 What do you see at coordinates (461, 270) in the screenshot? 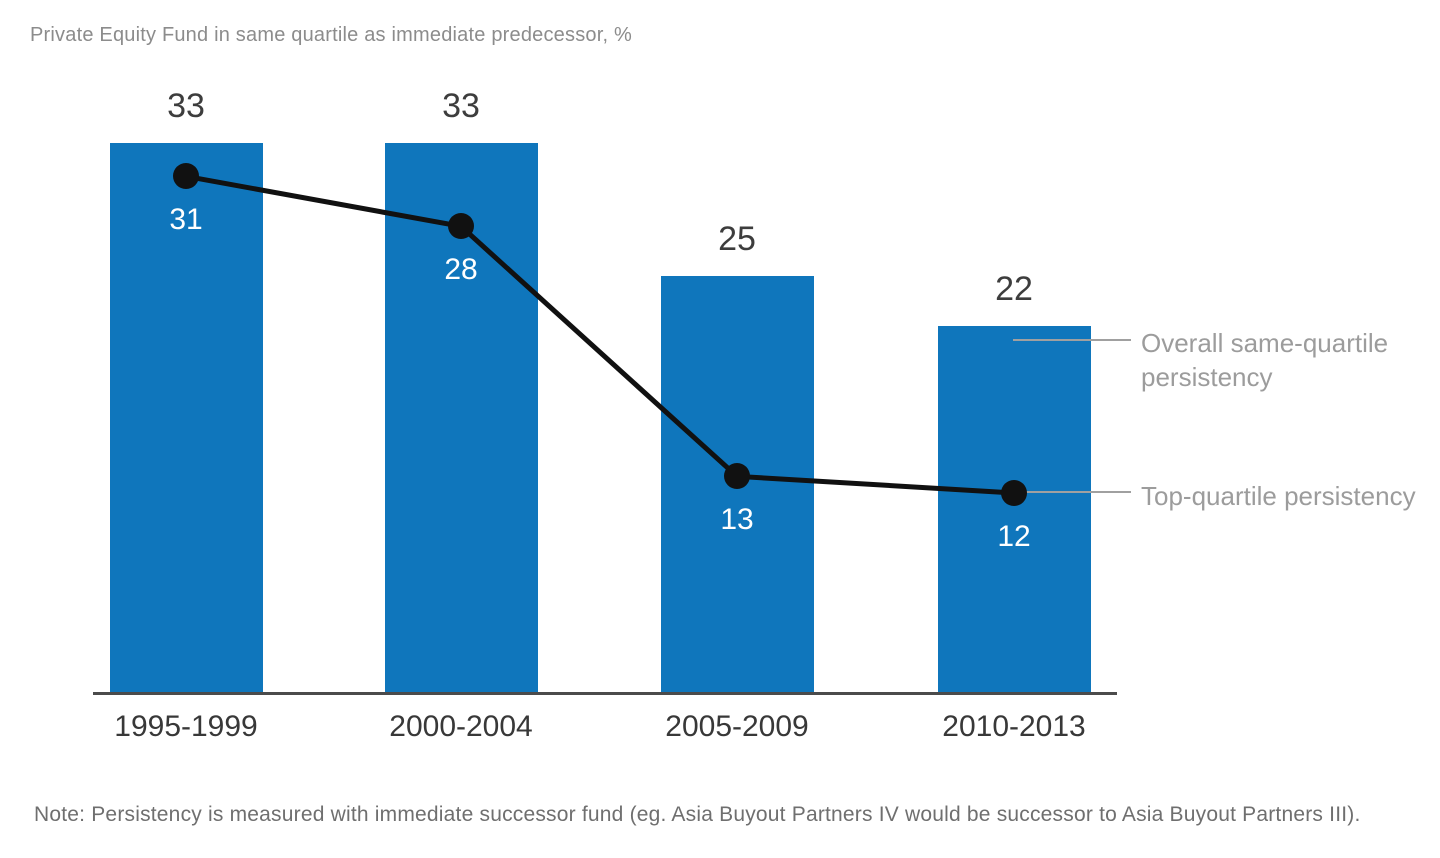
I see `line-value-label: 28` at bounding box center [461, 270].